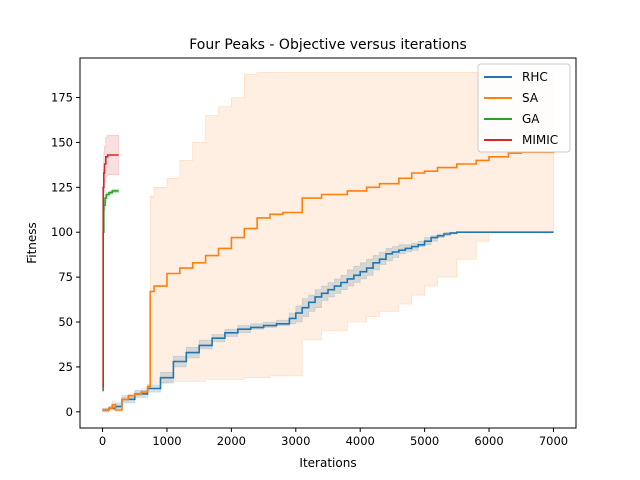 Image resolution: width=640 pixels, height=480 pixels. Describe the element at coordinates (535, 77) in the screenshot. I see `legend-label-rhc: RHC` at that location.